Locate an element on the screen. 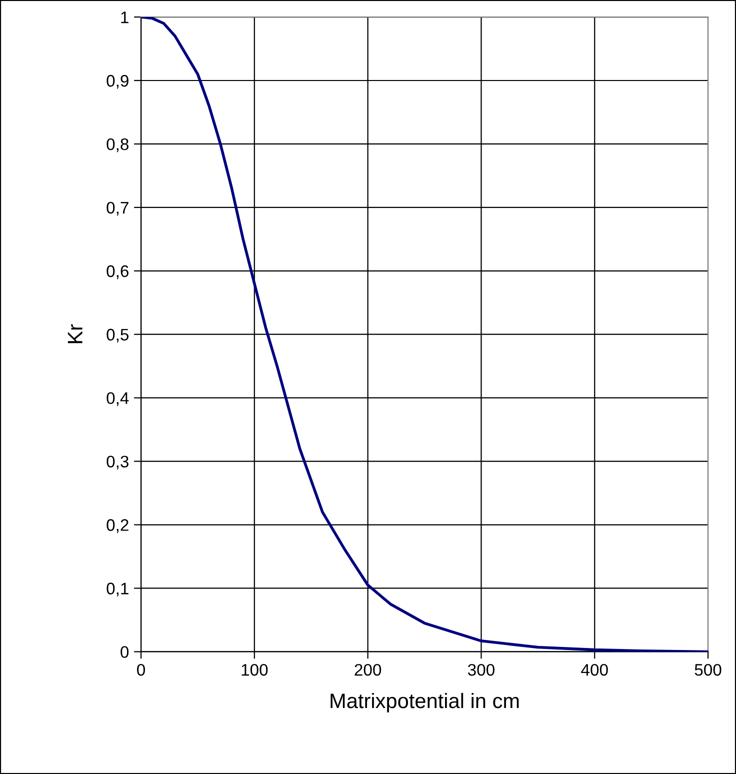  y-tick-label: 0,7 is located at coordinates (117, 209).